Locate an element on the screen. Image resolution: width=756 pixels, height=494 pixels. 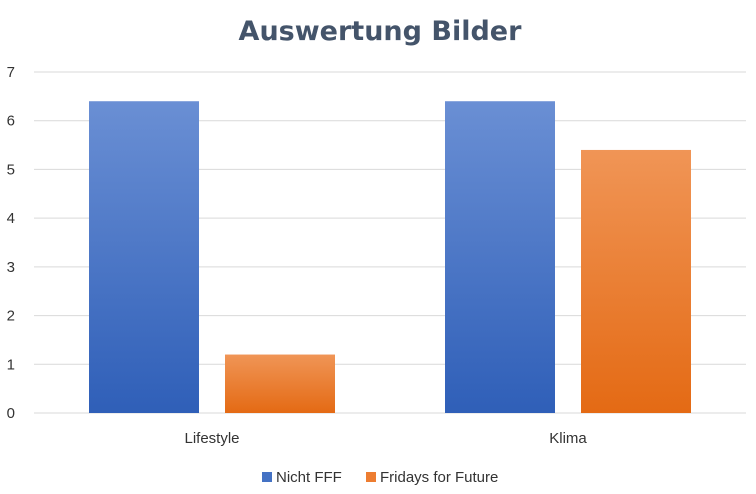
y-tick-label: 6 is located at coordinates (11, 121).